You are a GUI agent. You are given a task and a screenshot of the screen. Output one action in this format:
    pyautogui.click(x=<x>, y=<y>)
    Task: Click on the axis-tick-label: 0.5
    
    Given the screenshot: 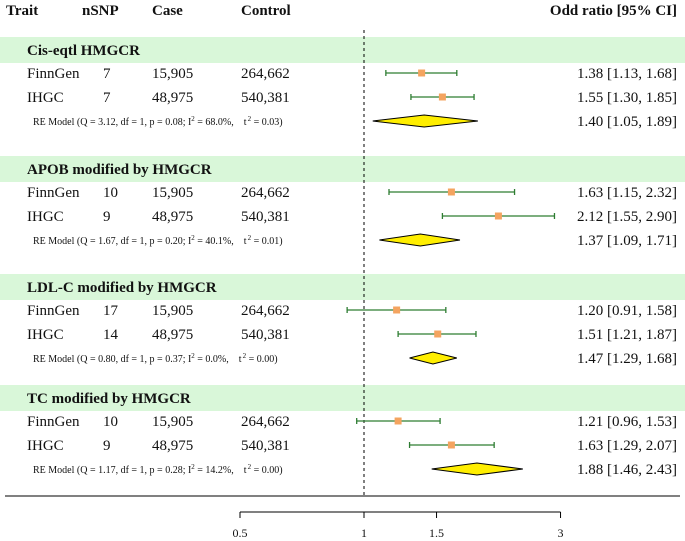 What is the action you would take?
    pyautogui.click(x=240, y=533)
    